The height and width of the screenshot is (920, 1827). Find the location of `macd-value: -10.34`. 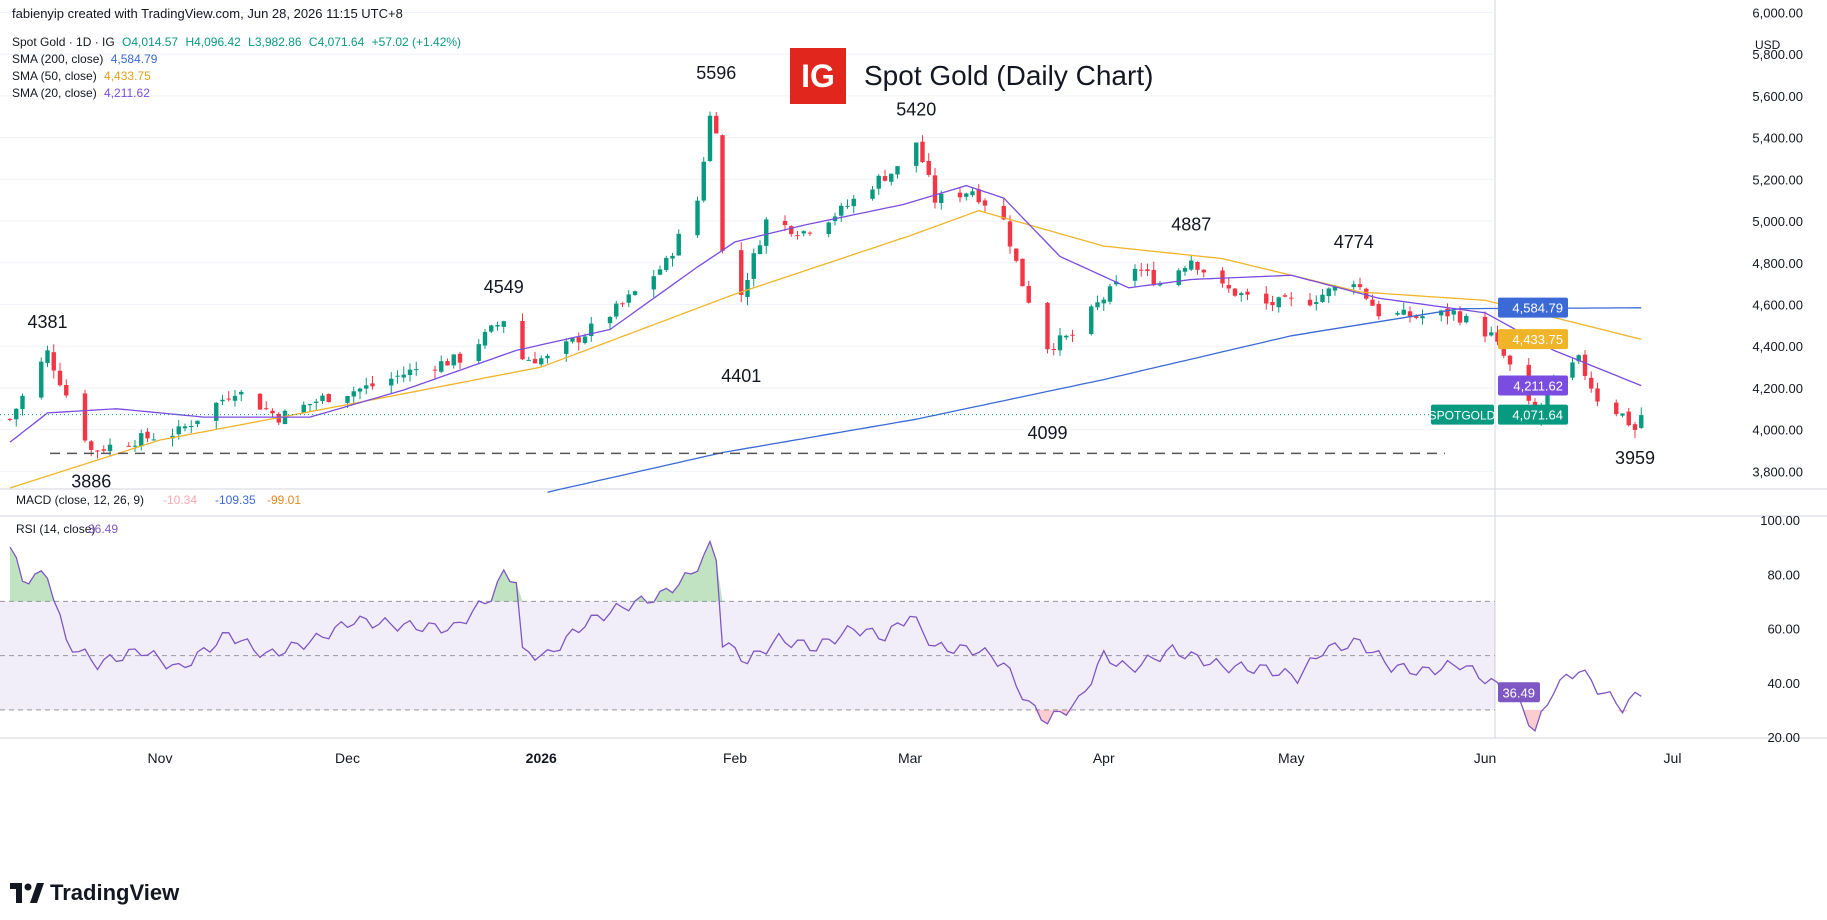

macd-value: -10.34 is located at coordinates (180, 500).